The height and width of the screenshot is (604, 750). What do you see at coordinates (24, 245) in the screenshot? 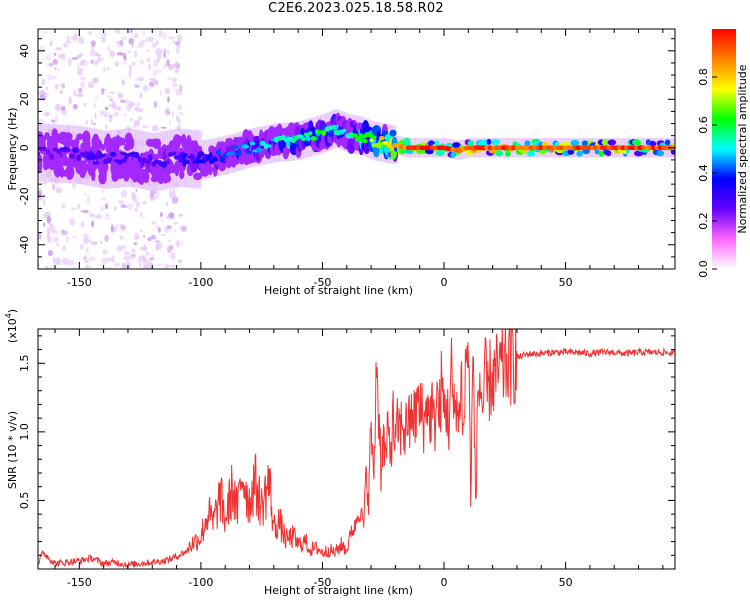
I see `heatmap-ytick-label: -40` at bounding box center [24, 245].